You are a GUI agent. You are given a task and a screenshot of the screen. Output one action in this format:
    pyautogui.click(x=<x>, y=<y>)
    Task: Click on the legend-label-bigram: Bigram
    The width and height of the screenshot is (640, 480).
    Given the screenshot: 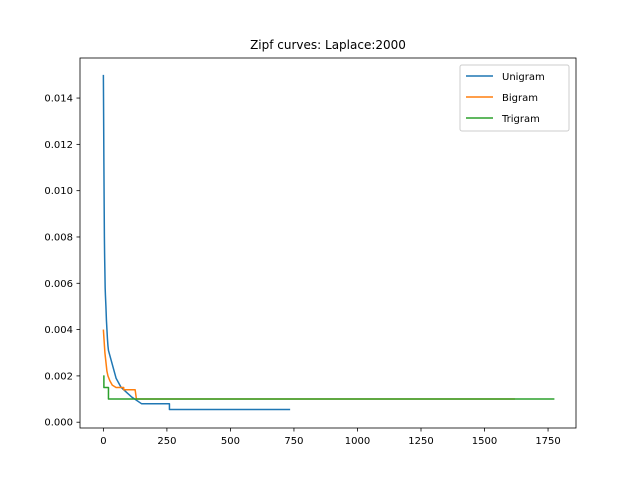 What is the action you would take?
    pyautogui.click(x=520, y=98)
    